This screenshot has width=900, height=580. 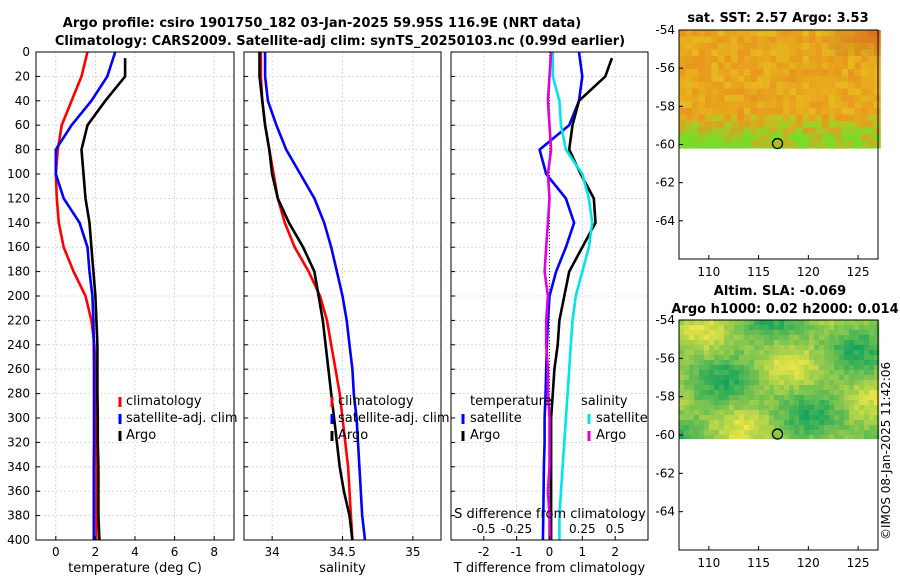 I want to click on y-tick-label: 60, so click(x=22, y=125).